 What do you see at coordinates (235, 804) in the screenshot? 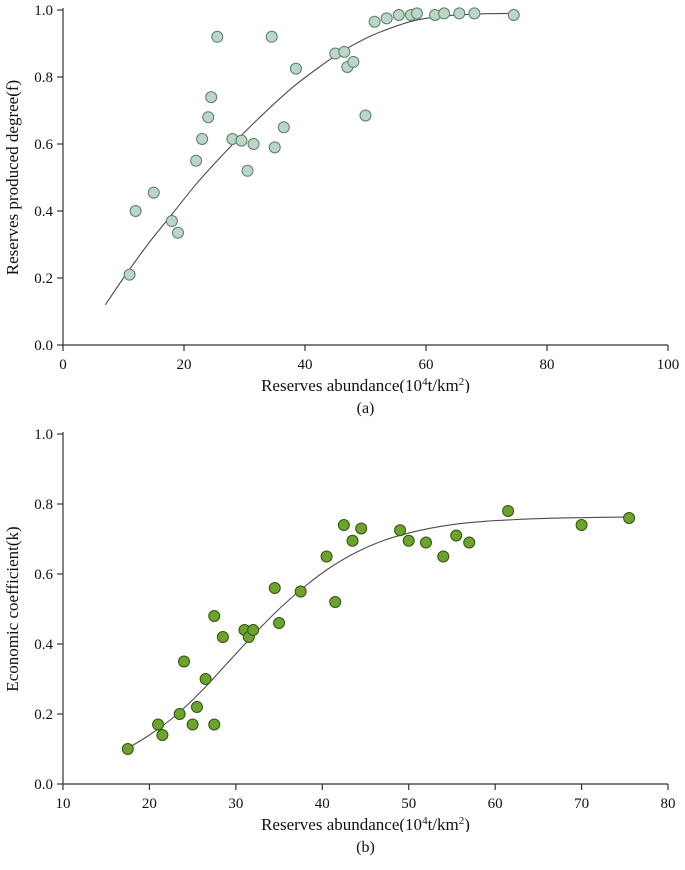
I see `svg-text: 30` at bounding box center [235, 804].